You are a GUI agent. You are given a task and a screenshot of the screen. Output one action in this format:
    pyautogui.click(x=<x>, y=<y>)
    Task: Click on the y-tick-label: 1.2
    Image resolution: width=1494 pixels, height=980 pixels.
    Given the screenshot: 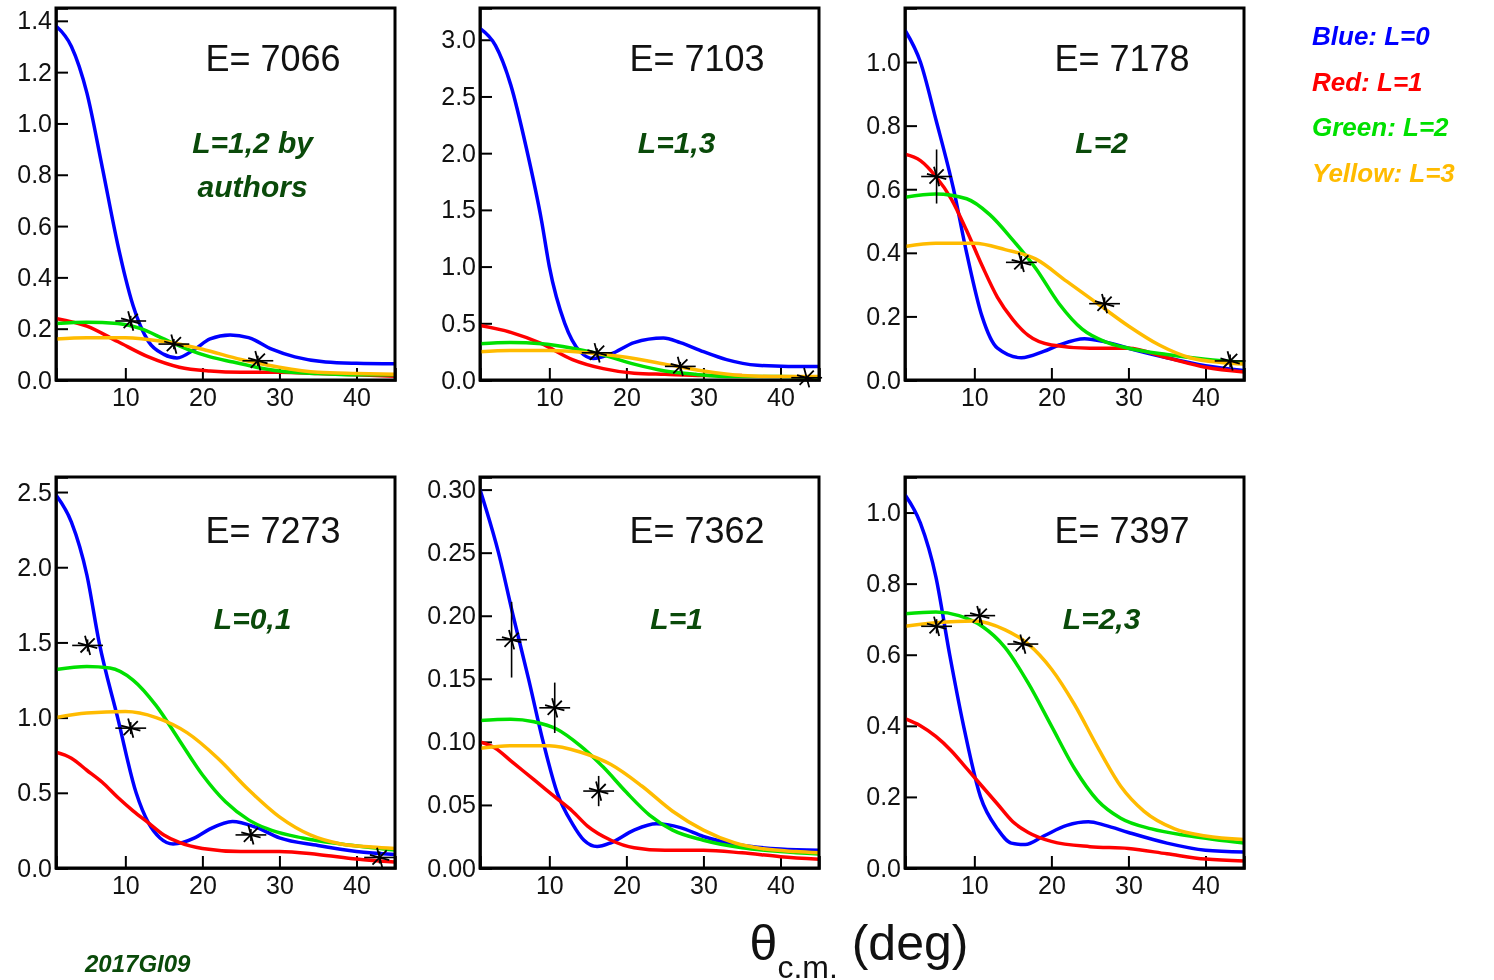 What is the action you would take?
    pyautogui.click(x=34, y=71)
    